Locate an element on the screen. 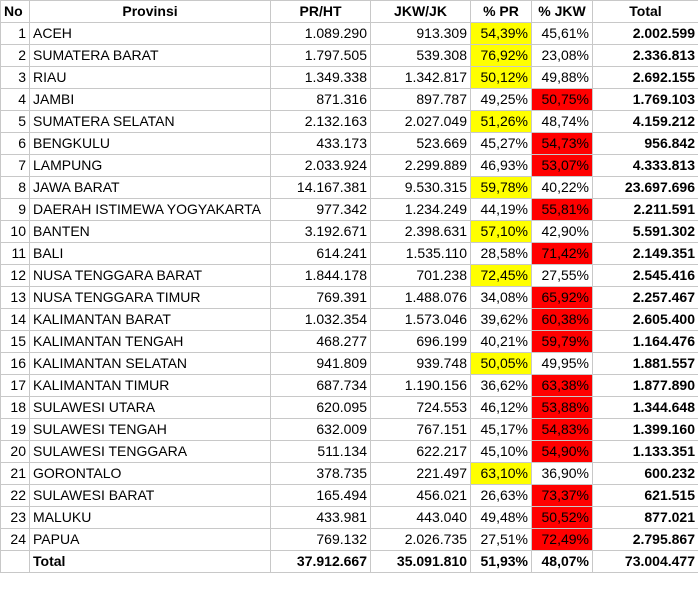 The image size is (698, 598). cell-no: 8 is located at coordinates (15, 187).